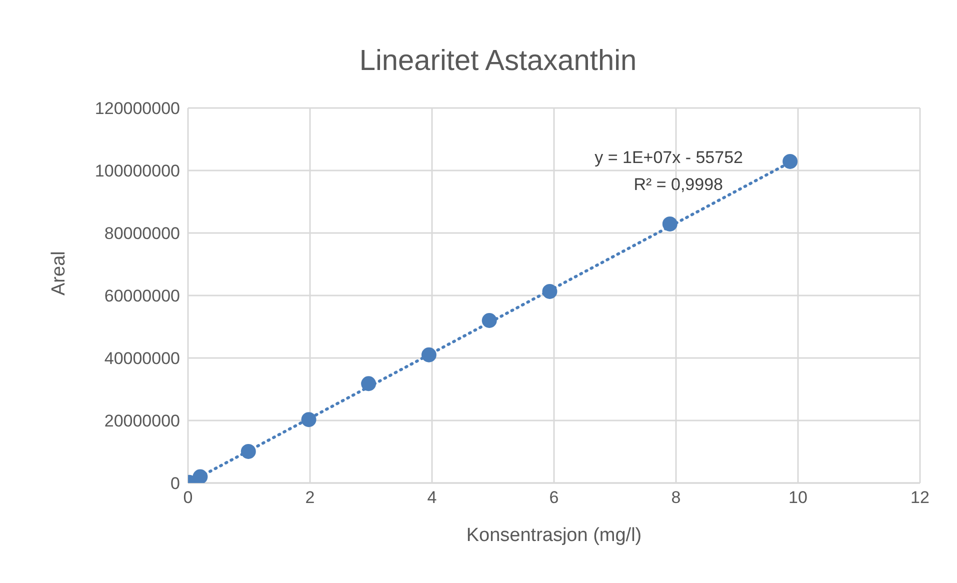 The height and width of the screenshot is (583, 957). What do you see at coordinates (678, 184) in the screenshot?
I see `annotation: R² = 0,9998` at bounding box center [678, 184].